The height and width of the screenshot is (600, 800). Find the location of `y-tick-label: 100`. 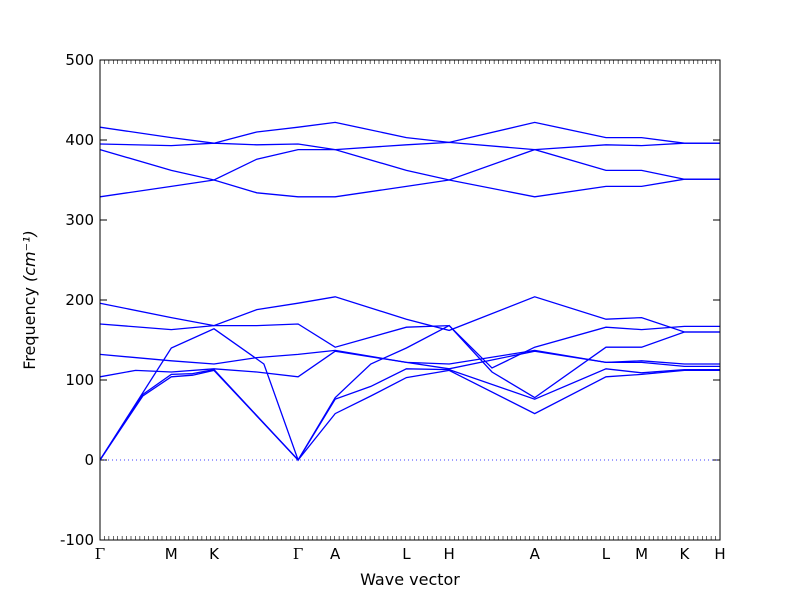

y-tick-label: 100 is located at coordinates (79, 380).